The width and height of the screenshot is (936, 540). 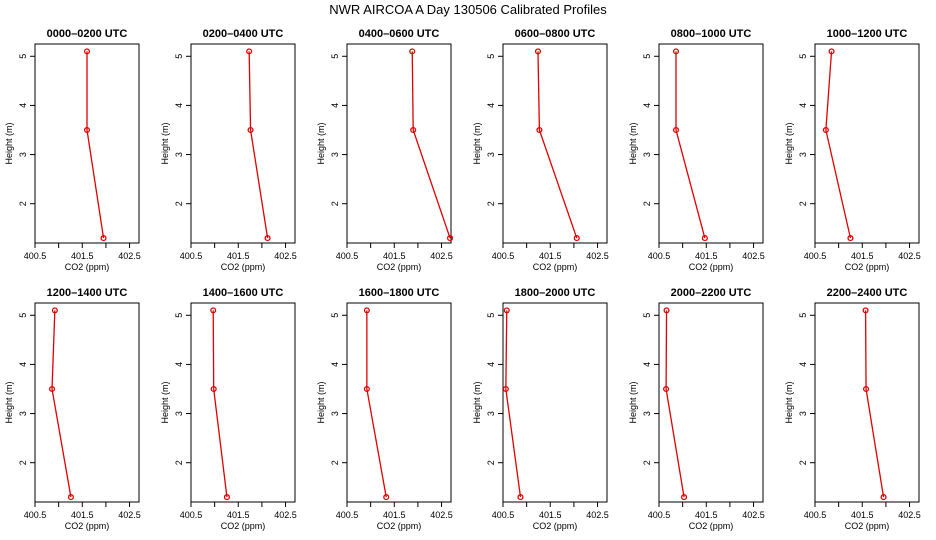 I want to click on panel-title: 0000–0200 UTC, so click(x=87, y=34).